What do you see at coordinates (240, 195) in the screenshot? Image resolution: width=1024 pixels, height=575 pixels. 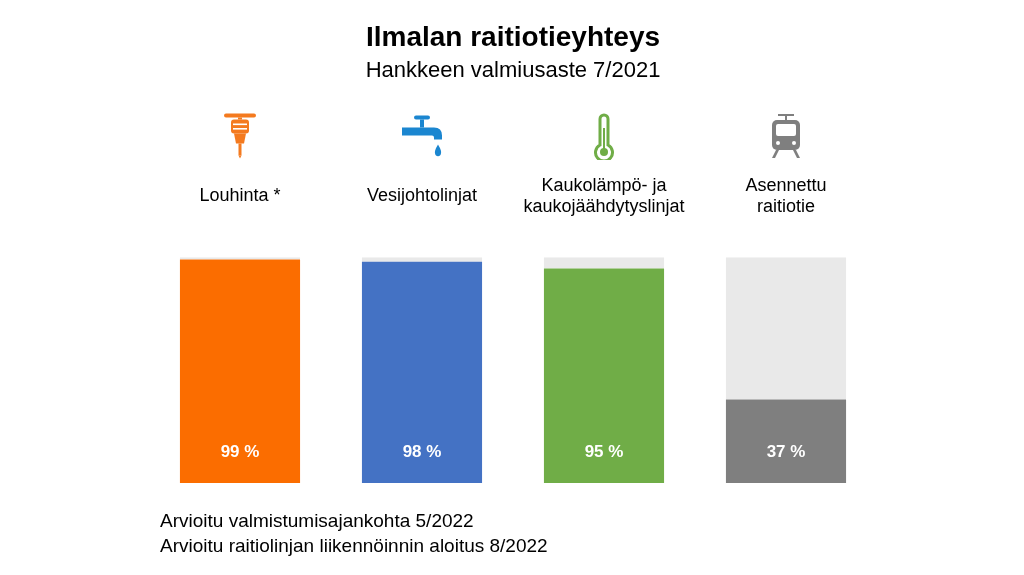 I see `x-tick-label: Louhinta *` at bounding box center [240, 195].